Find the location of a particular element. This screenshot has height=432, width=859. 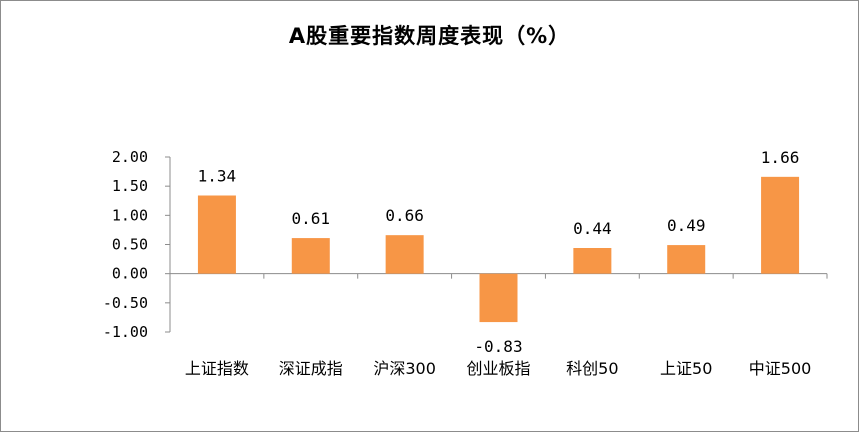

y-tick-label: 1.50 is located at coordinates (130, 186).